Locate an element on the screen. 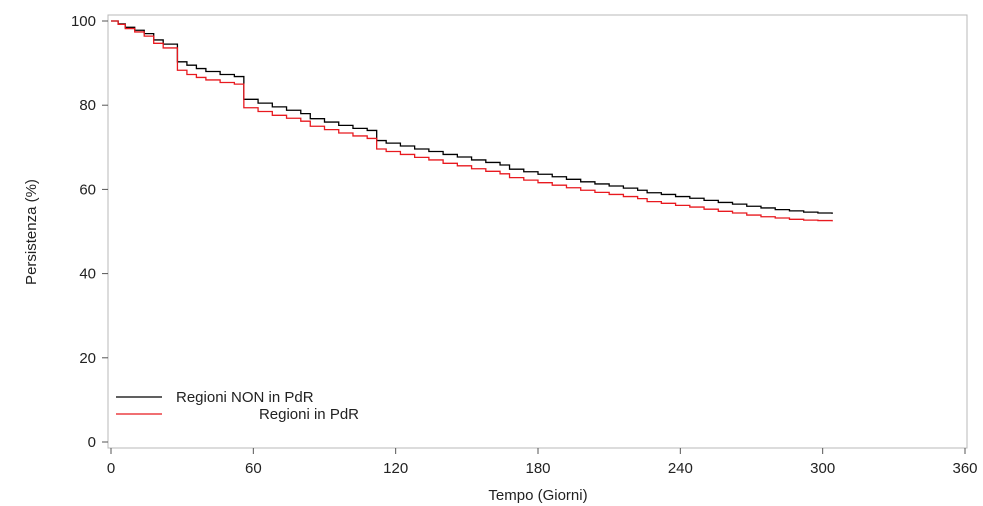  legend-label-1: Regioni NON in PdR is located at coordinates (245, 397).